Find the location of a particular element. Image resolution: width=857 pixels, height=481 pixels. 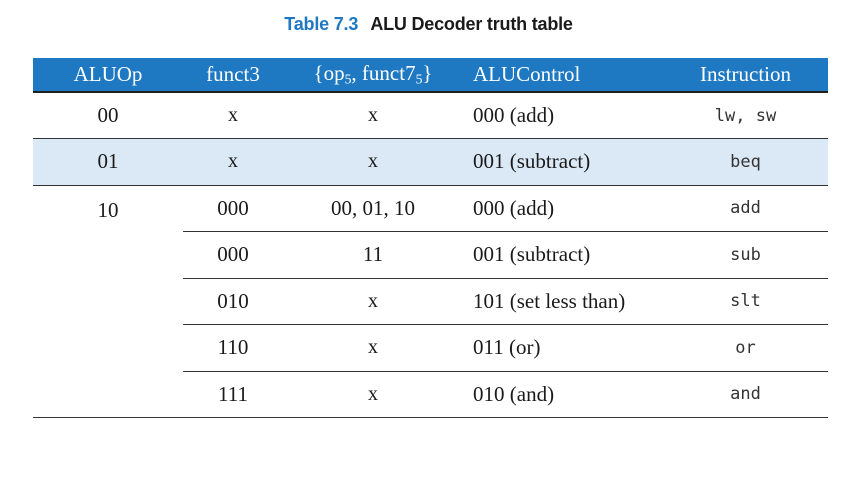

cell-op-funct7: 11 is located at coordinates (373, 255).